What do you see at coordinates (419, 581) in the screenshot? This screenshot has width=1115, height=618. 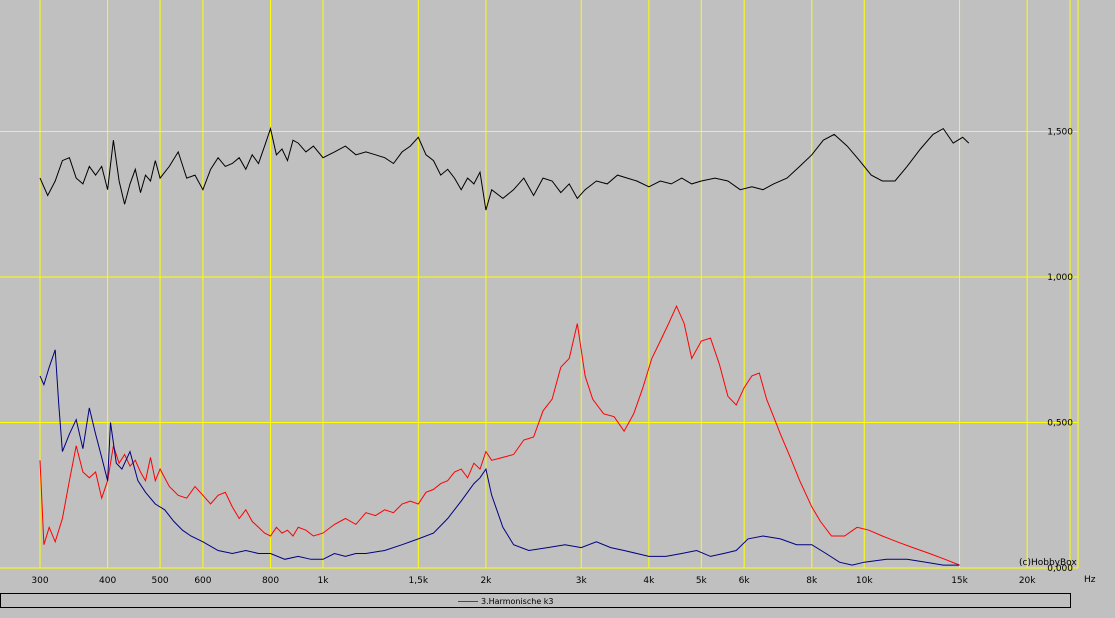 I see `x-tick-label: 1,5k` at bounding box center [419, 581].